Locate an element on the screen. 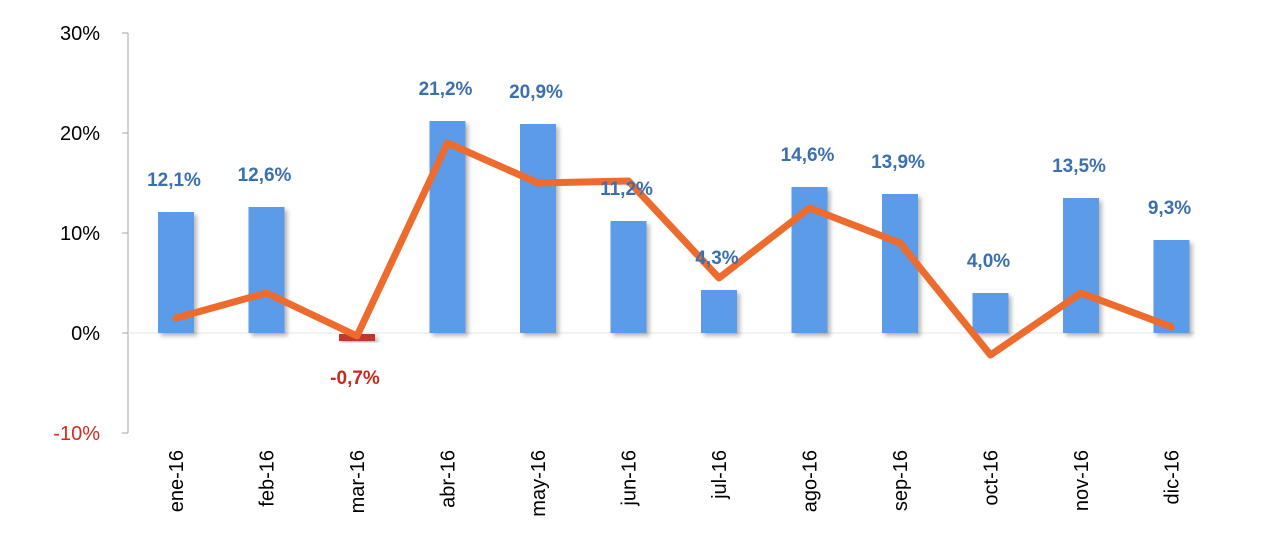  data-label-sep-16: 13,9% is located at coordinates (898, 162).